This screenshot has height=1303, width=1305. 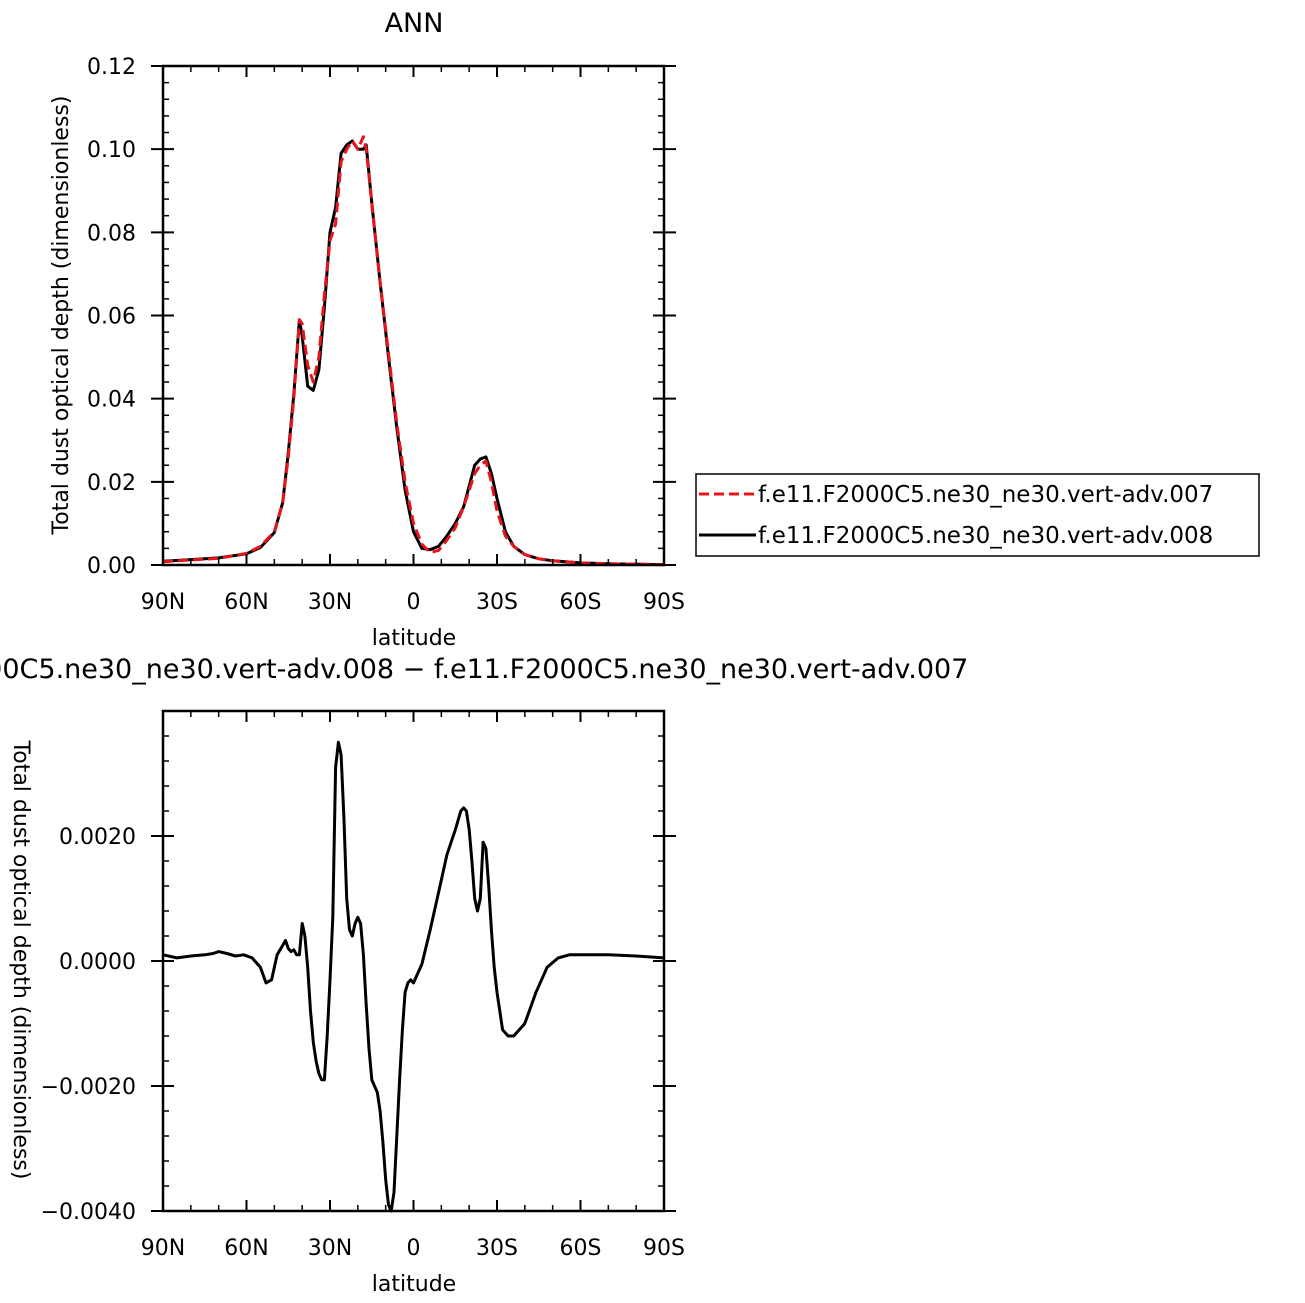 What do you see at coordinates (497, 1248) in the screenshot?
I see `bottom-x-tick-label: 30S` at bounding box center [497, 1248].